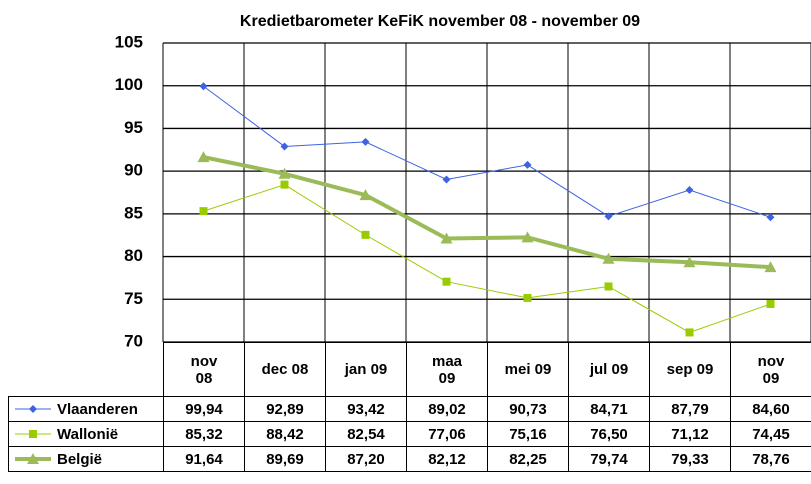 The height and width of the screenshot is (484, 811). I want to click on y-tick-label: 105, so click(129, 41).